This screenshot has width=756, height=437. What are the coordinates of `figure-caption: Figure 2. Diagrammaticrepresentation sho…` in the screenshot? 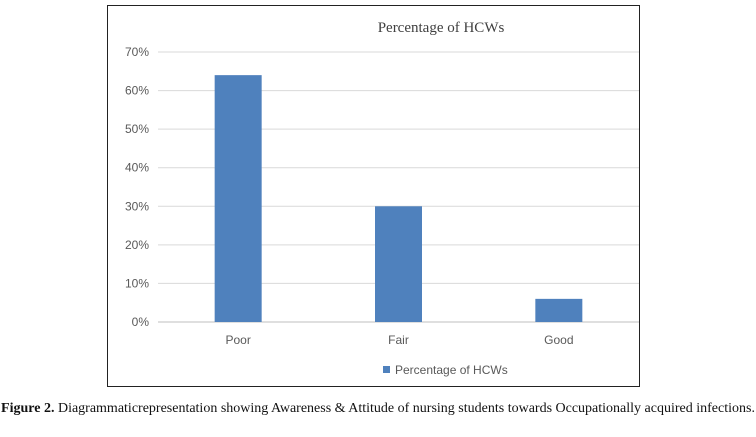 It's located at (378, 408).